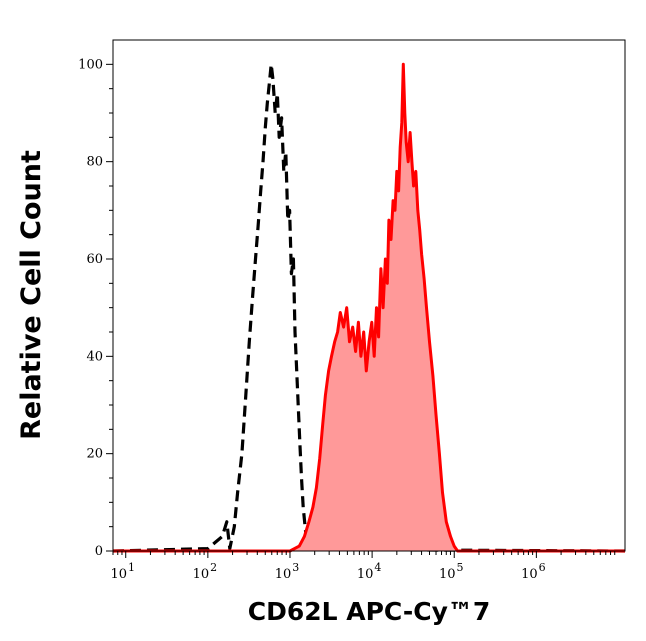  What do you see at coordinates (533, 571) in the screenshot?
I see `x-tick-label-6: 10⁶` at bounding box center [533, 571].